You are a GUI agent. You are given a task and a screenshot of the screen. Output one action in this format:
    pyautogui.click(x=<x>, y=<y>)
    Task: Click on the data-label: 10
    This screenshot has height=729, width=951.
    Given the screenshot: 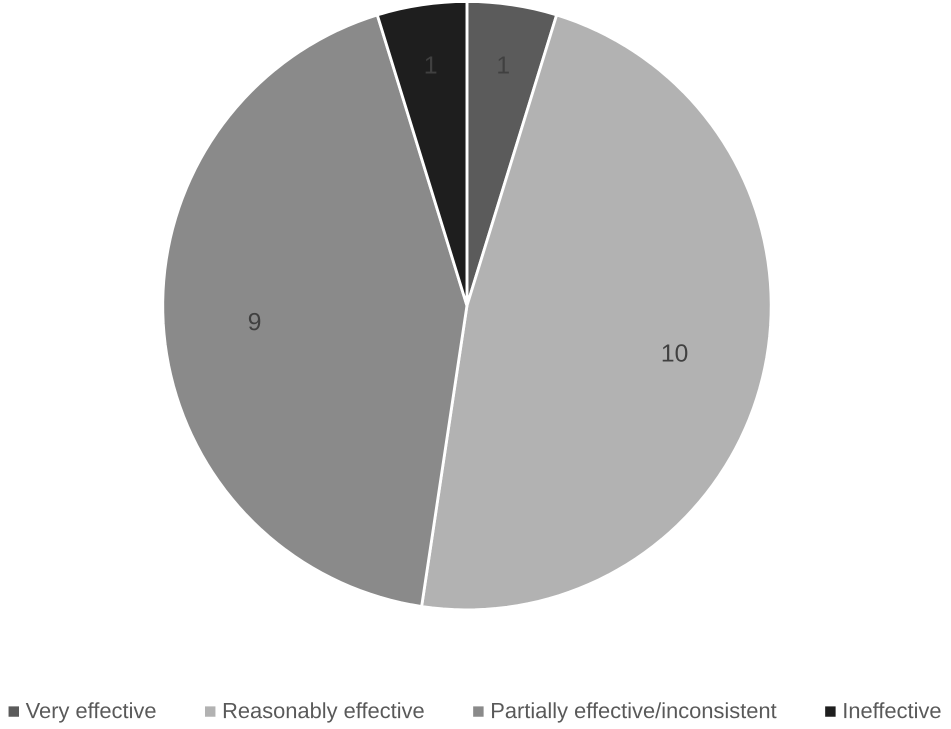 What is the action you would take?
    pyautogui.click(x=675, y=353)
    